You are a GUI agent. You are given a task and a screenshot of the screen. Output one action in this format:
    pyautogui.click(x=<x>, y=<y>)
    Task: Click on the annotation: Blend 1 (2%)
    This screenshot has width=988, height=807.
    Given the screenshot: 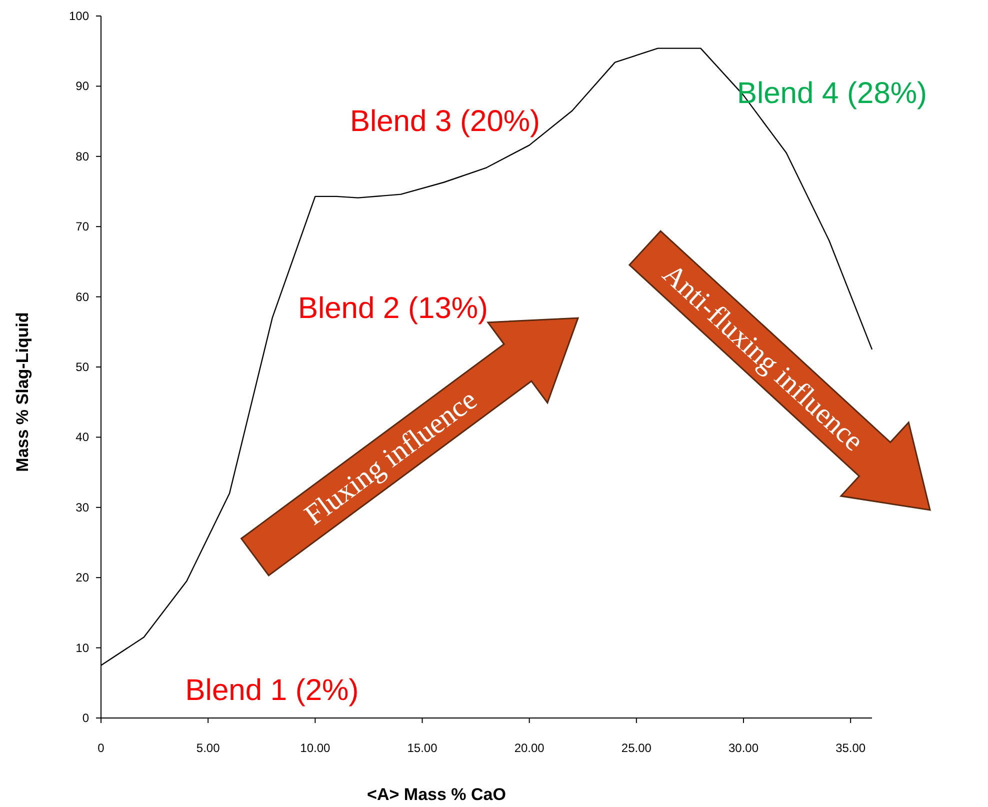 What is the action you would take?
    pyautogui.click(x=272, y=690)
    